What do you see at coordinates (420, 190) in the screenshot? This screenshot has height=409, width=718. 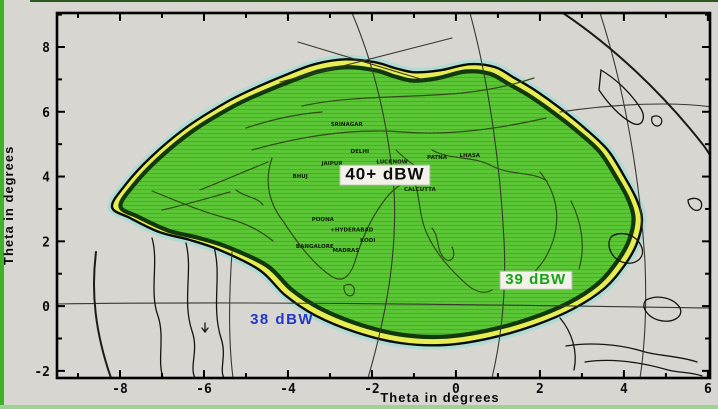 I see `city-label: CALCUTTA` at bounding box center [420, 190].